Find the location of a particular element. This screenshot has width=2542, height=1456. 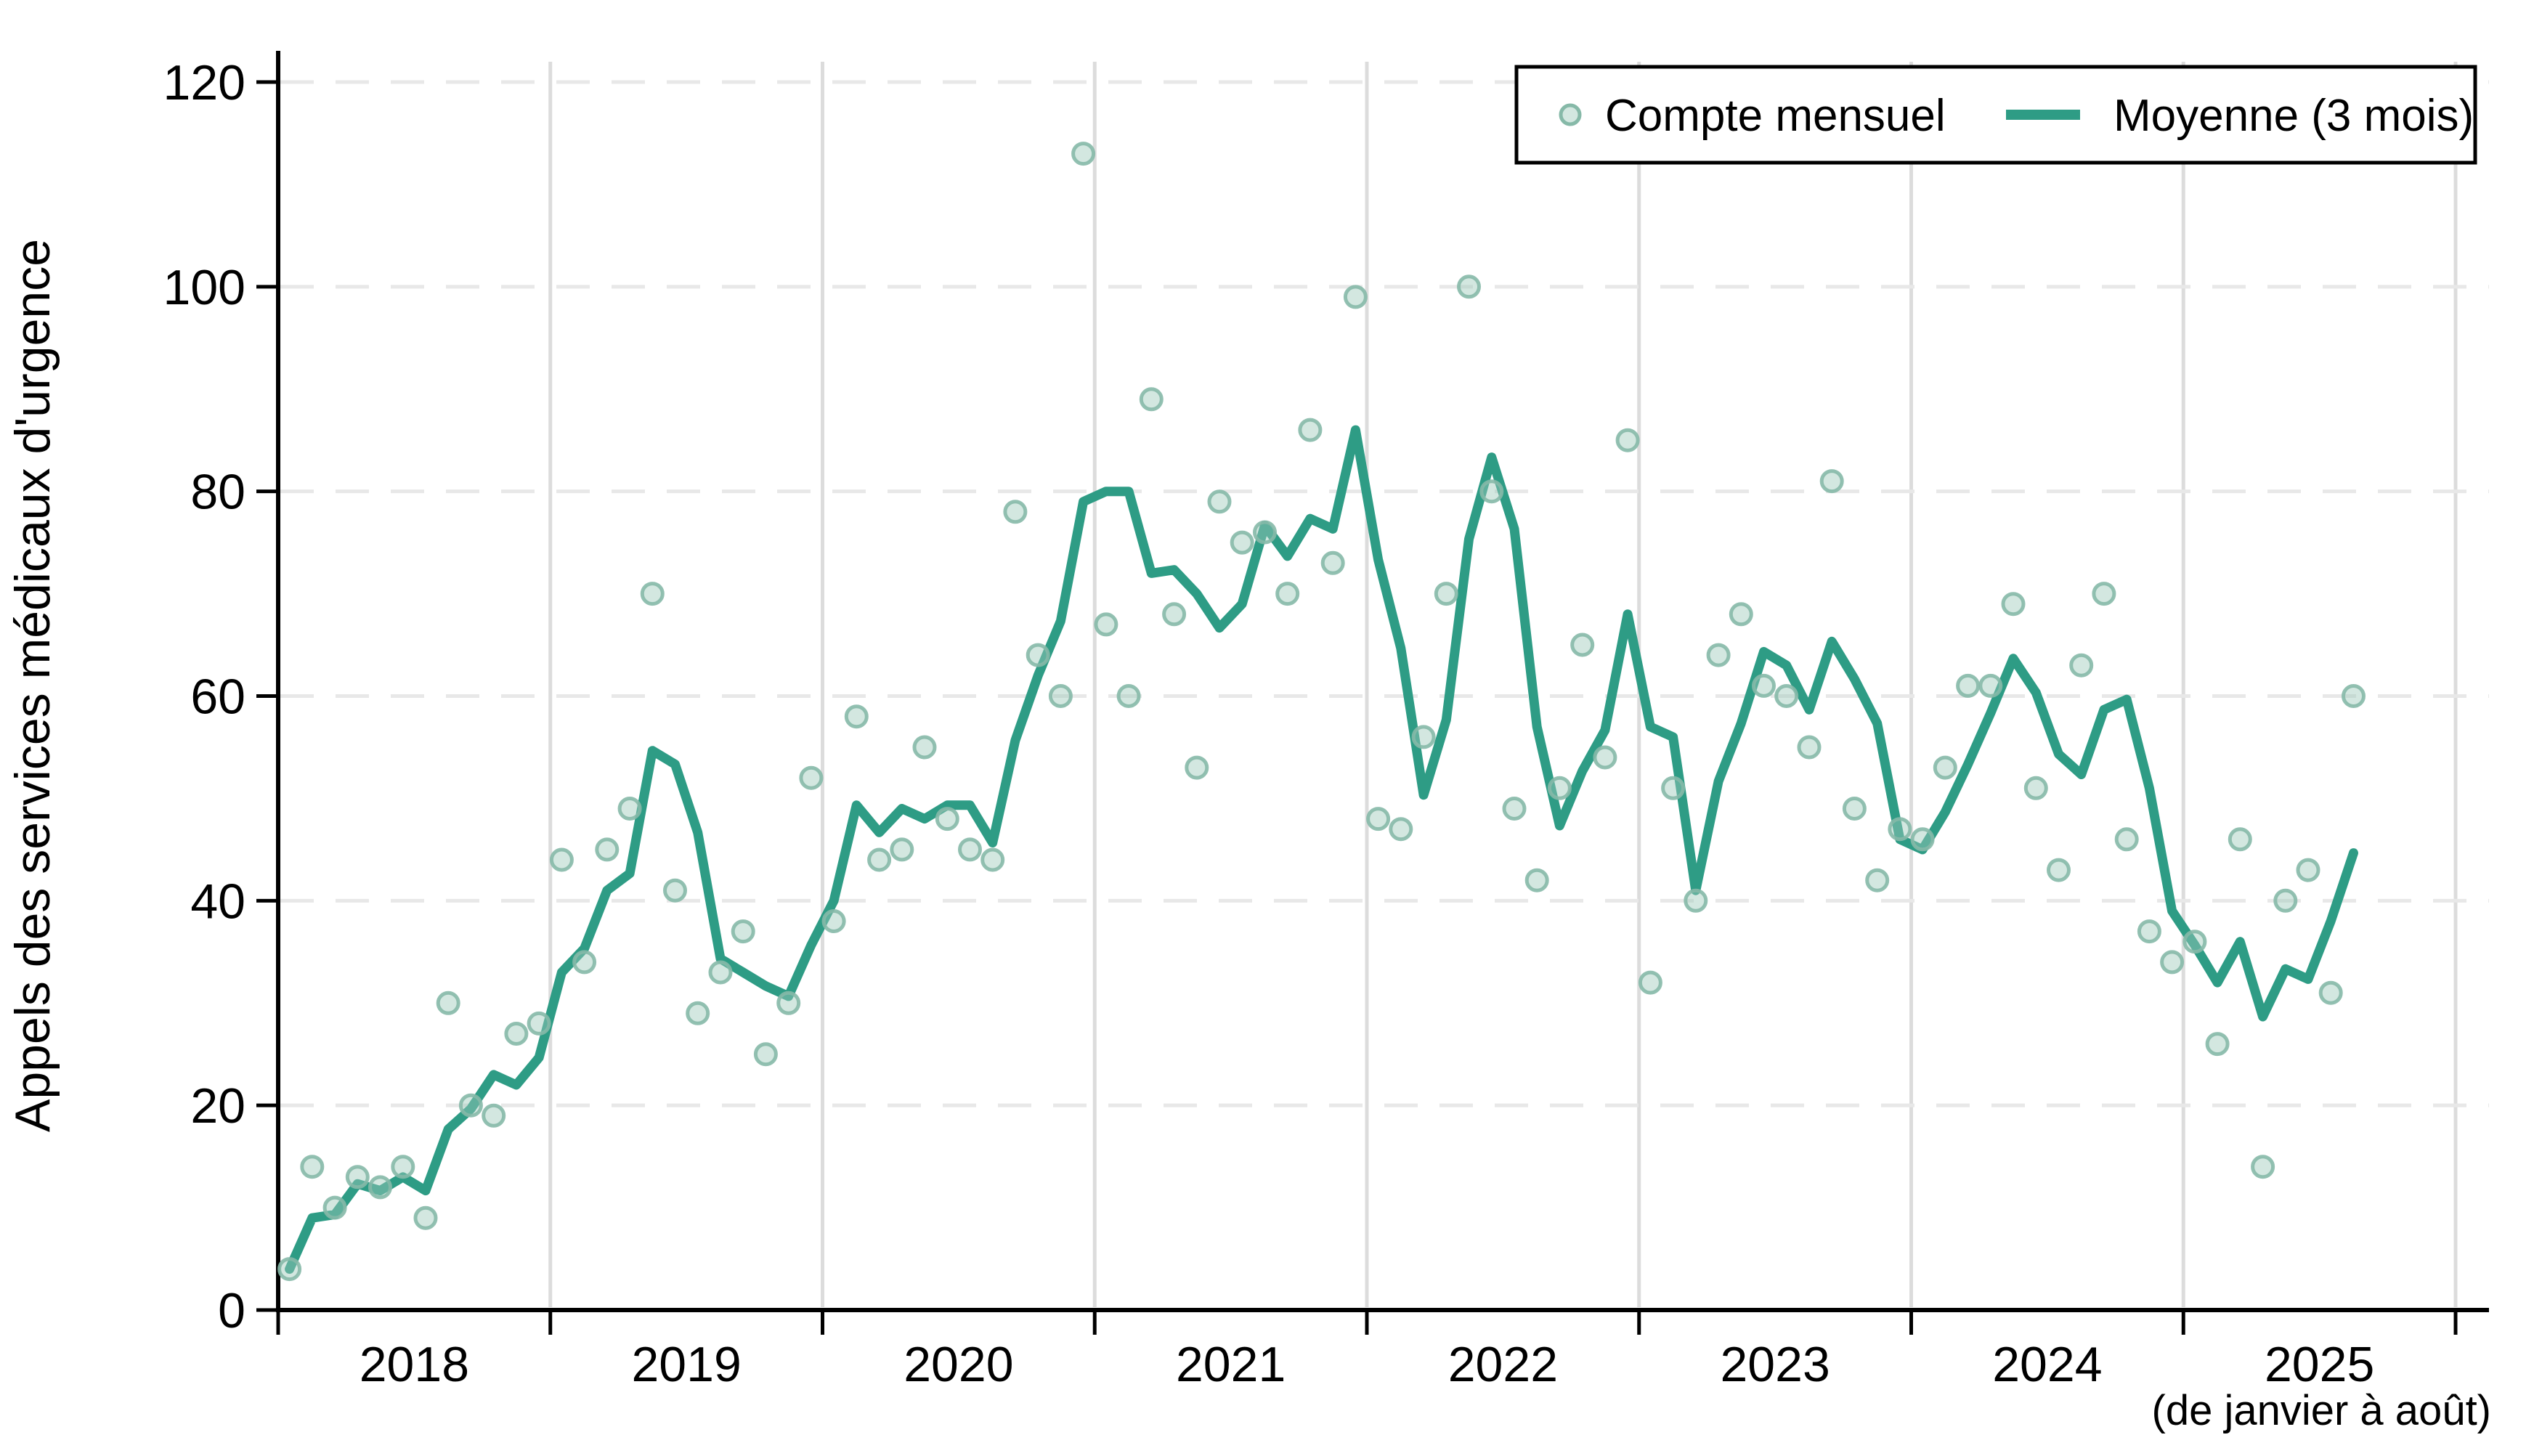

x-year-label: 2024 is located at coordinates (2047, 1364).